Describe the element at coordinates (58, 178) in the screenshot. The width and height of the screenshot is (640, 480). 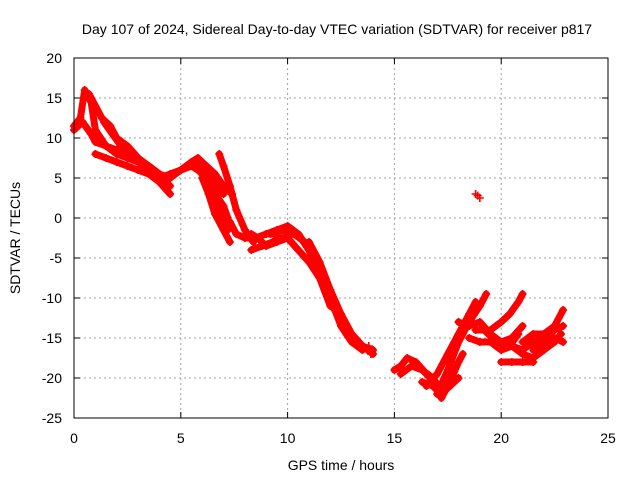
I see `y-tick-label: 5` at that location.